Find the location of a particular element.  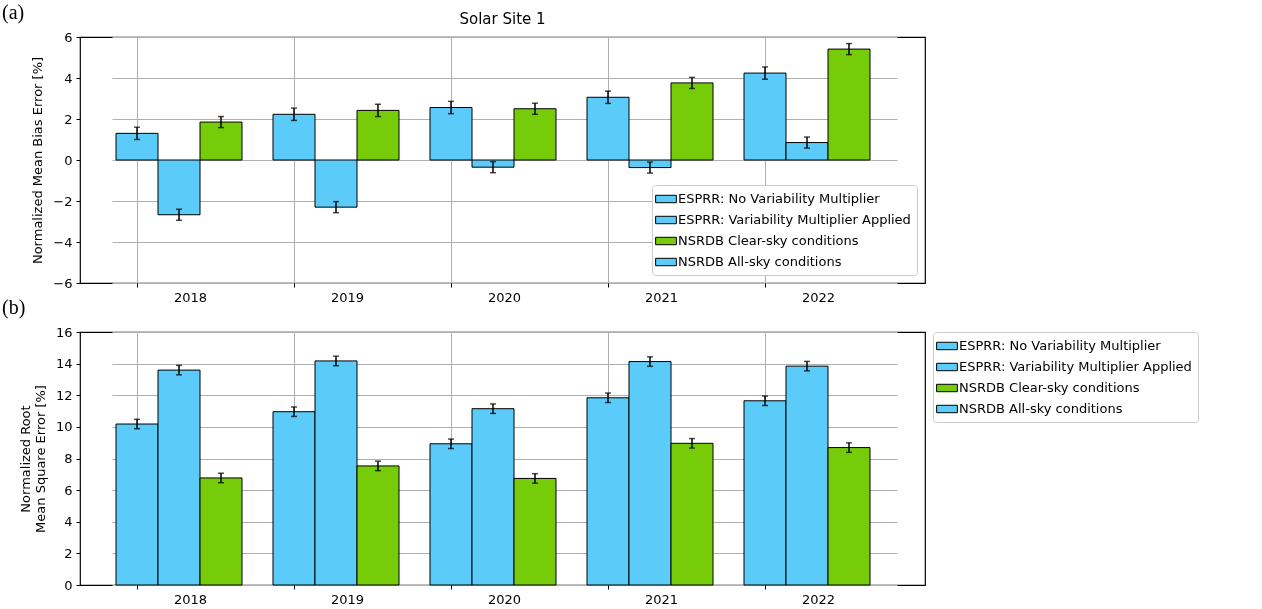

y-tick-label: −2 is located at coordinates (63, 201).